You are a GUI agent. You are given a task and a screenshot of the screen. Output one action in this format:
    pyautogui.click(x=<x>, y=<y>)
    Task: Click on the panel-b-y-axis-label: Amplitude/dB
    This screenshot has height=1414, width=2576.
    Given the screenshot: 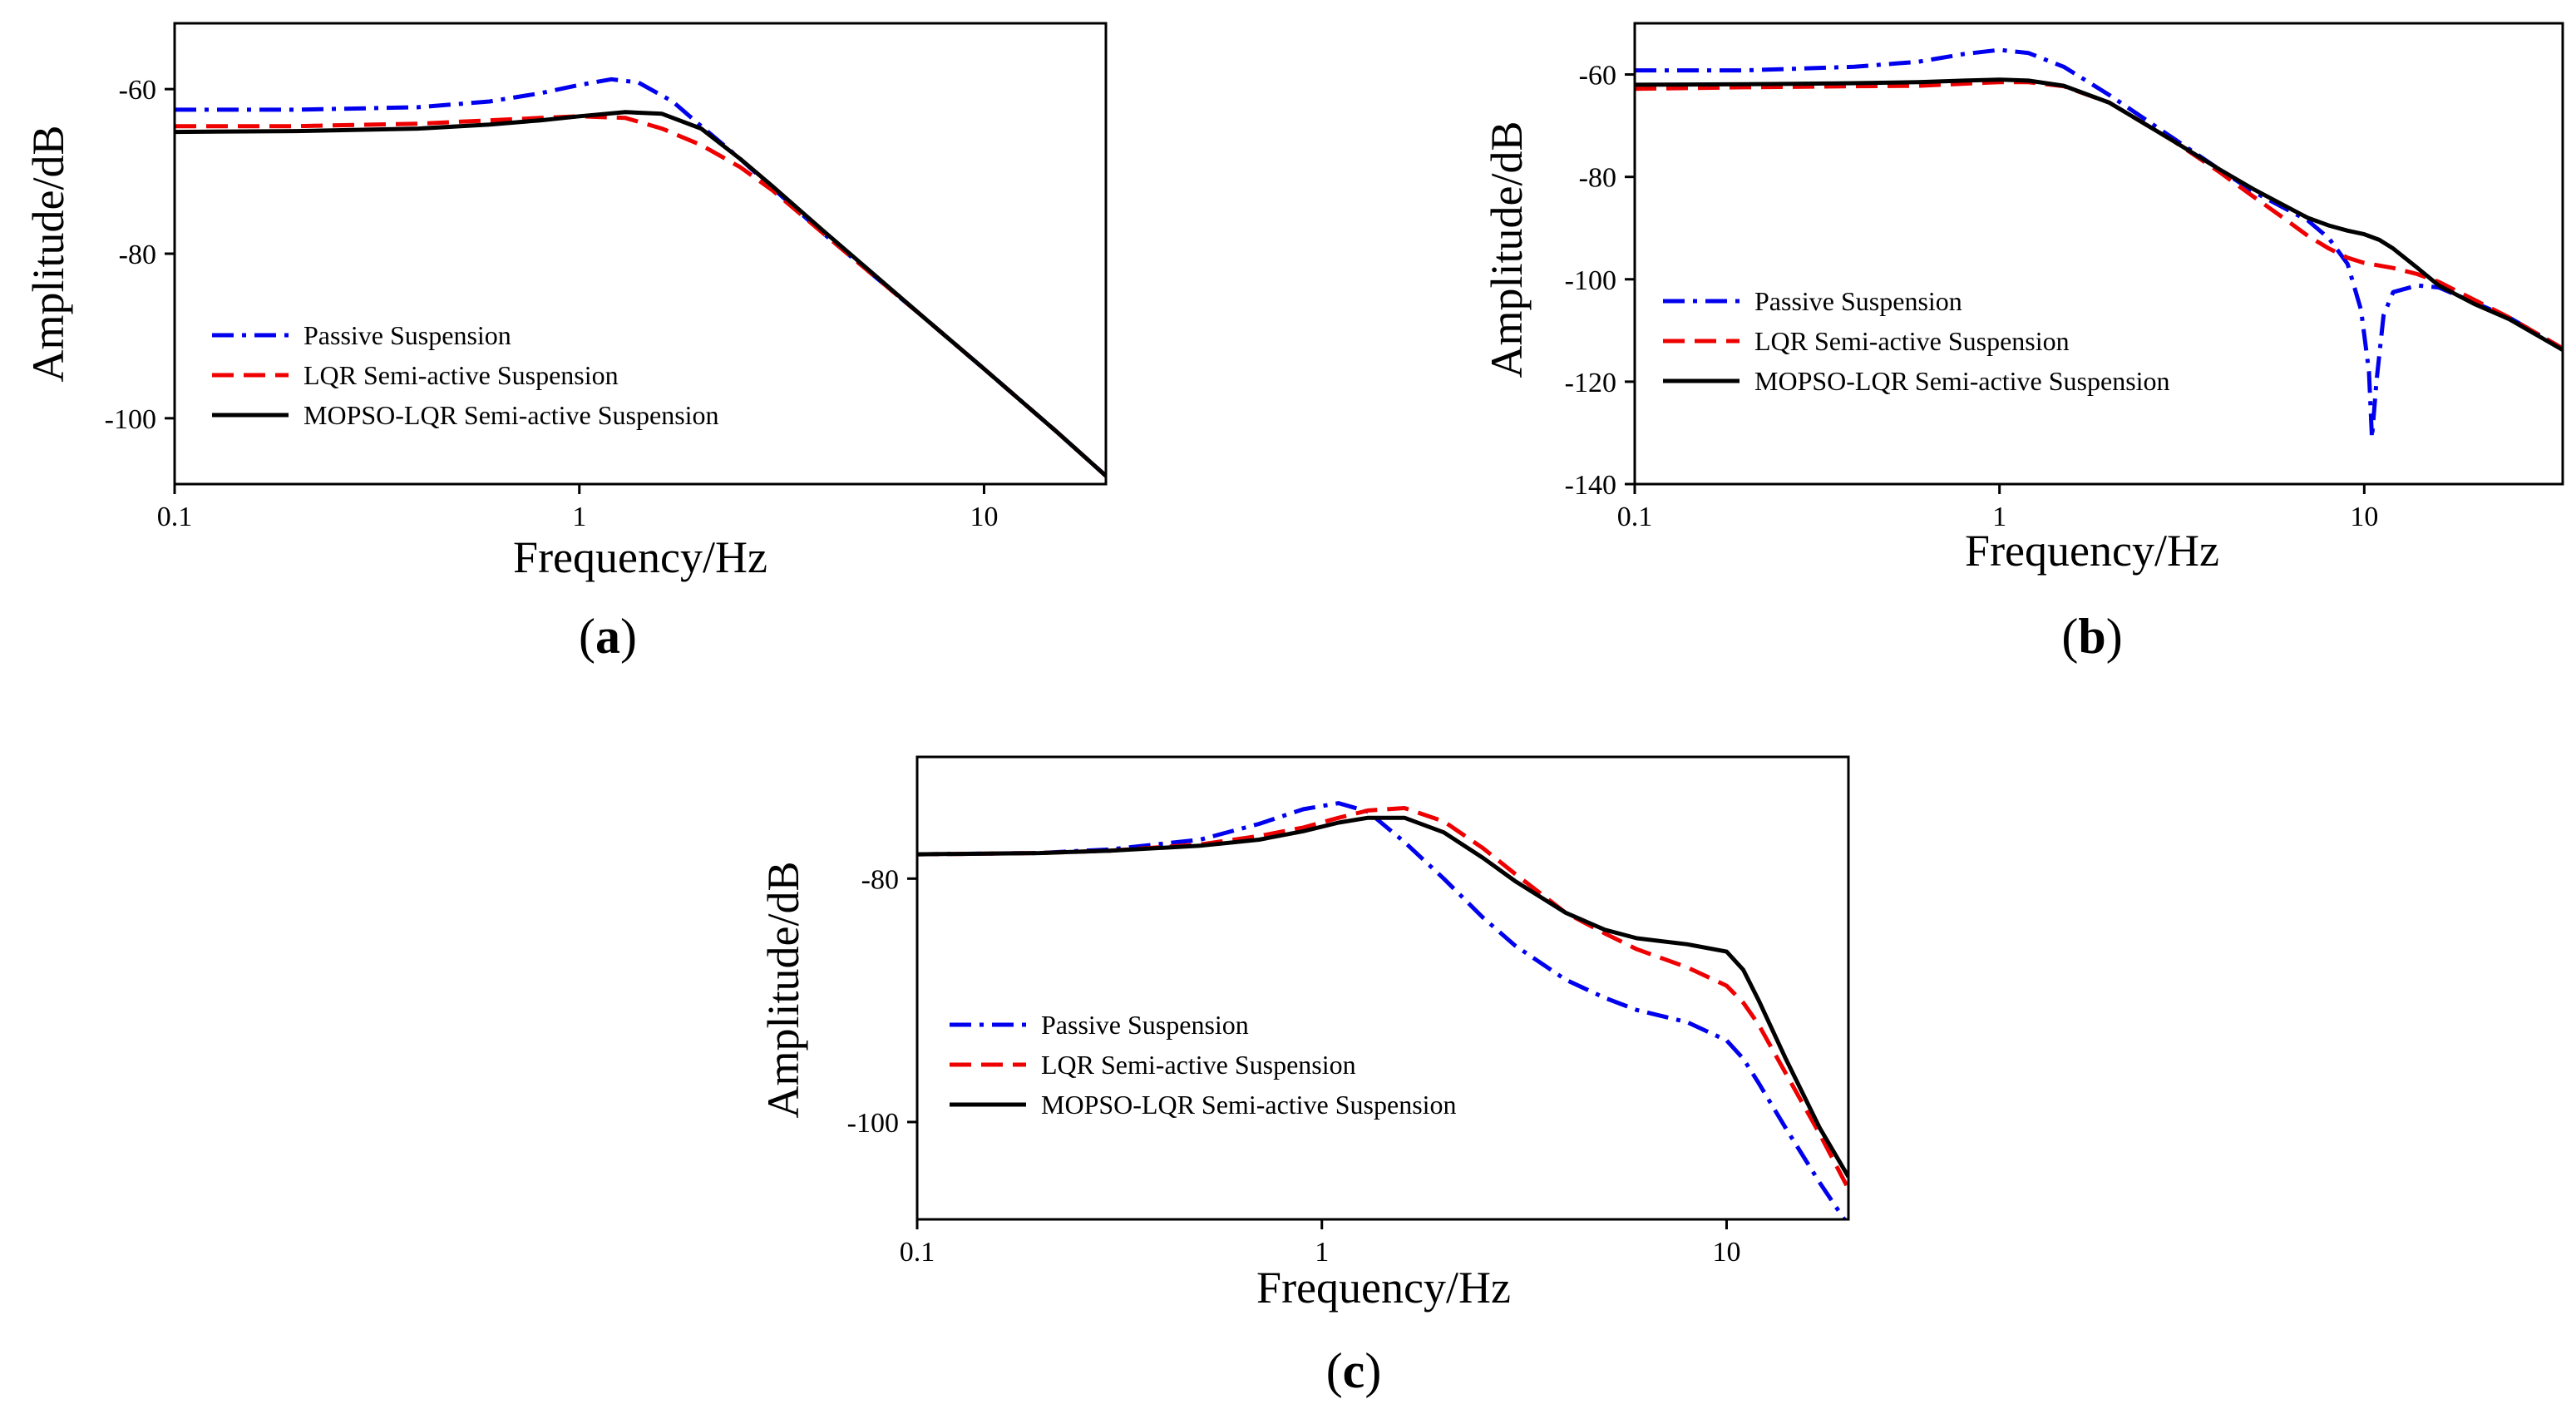 What is the action you would take?
    pyautogui.click(x=1507, y=249)
    